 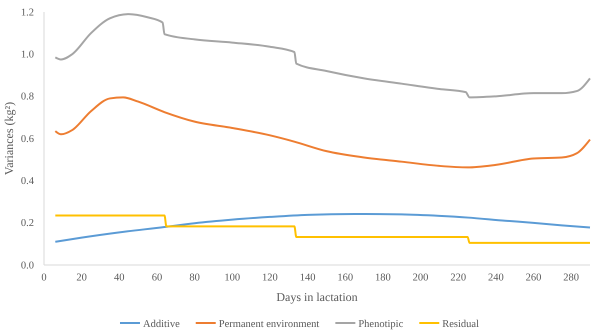 What do you see at coordinates (383, 278) in the screenshot?
I see `x-tick-label: 180` at bounding box center [383, 278].